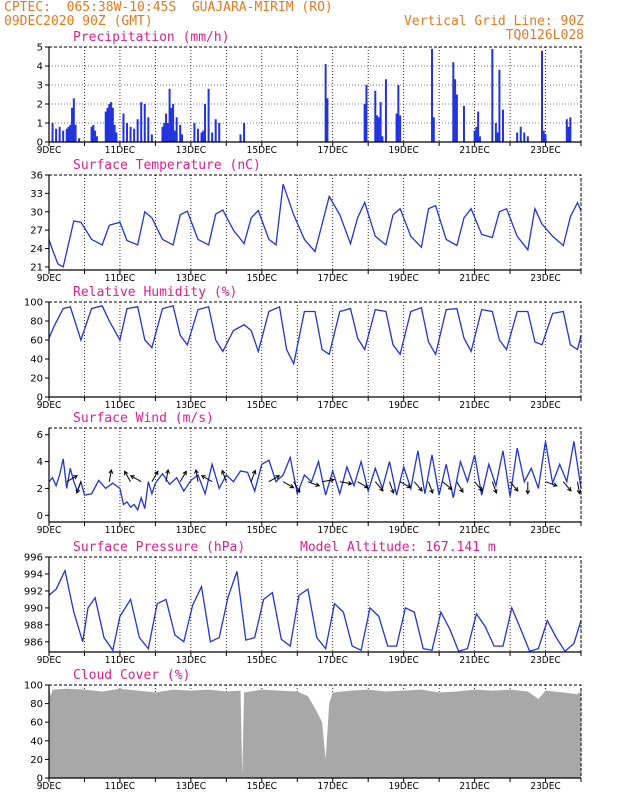 The height and width of the screenshot is (800, 618). Describe the element at coordinates (40, 779) in the screenshot. I see `cloud-ytick-label: 0` at that location.